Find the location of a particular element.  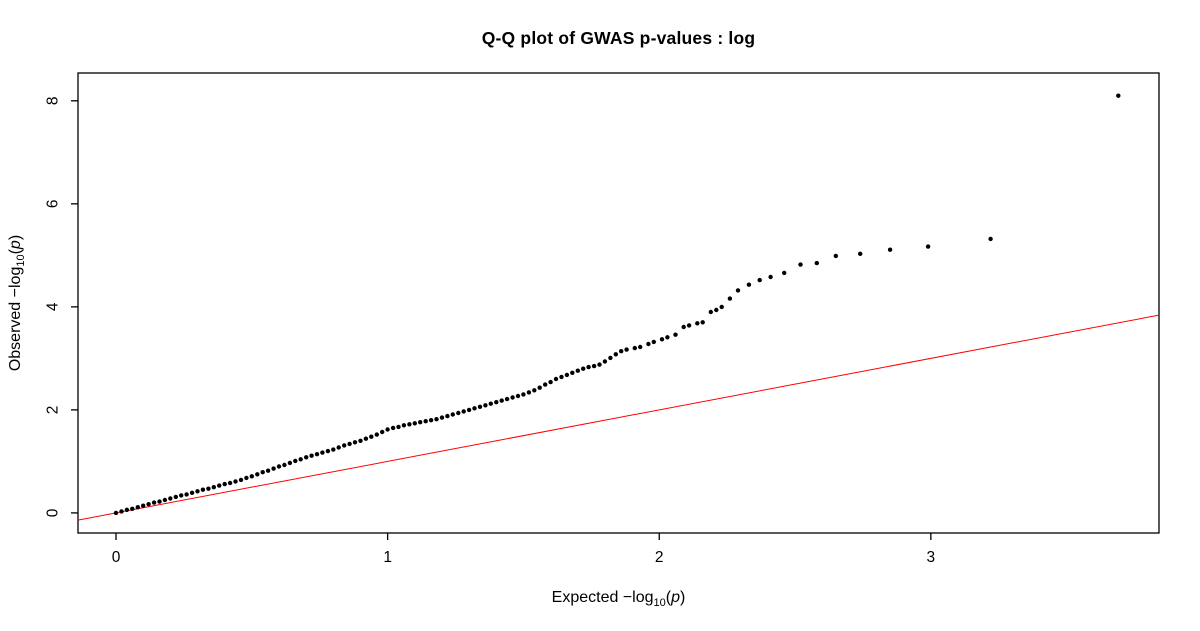

x-tick-label: 2 is located at coordinates (659, 557).